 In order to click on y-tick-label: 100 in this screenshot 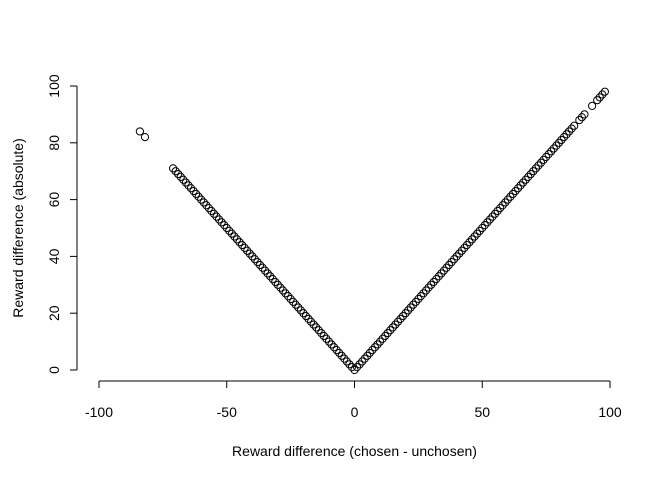, I will do `click(54, 86)`.